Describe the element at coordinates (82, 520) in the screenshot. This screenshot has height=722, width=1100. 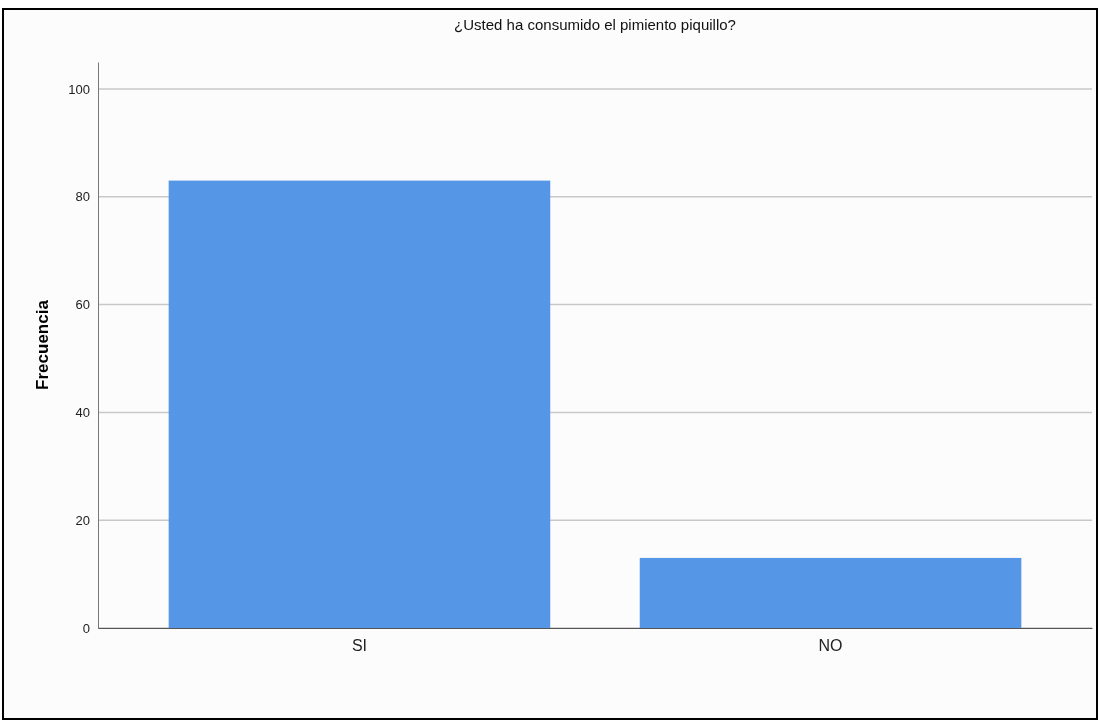
I see `y-tick-label: 20` at that location.